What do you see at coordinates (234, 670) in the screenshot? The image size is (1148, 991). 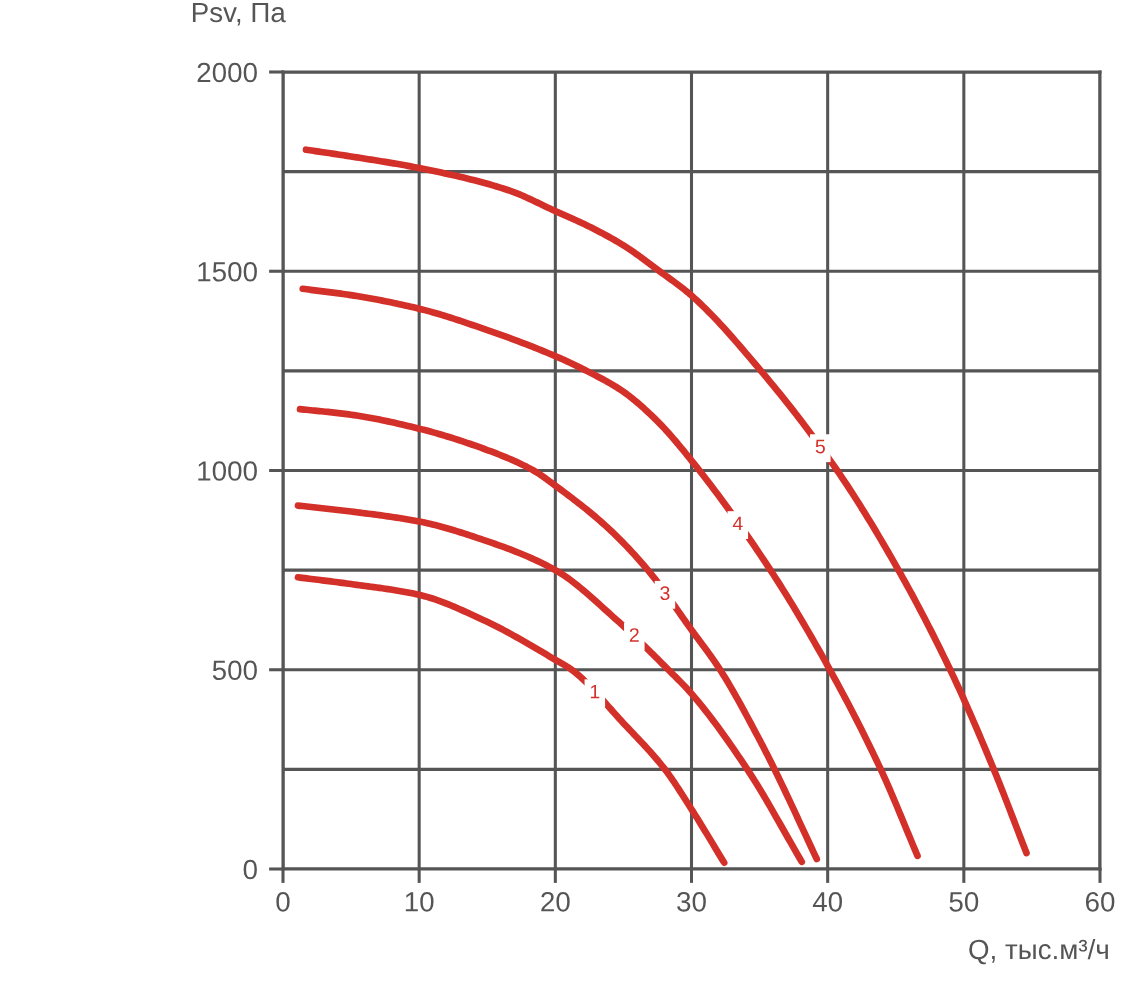 I see `y-tick-label: 500` at bounding box center [234, 670].